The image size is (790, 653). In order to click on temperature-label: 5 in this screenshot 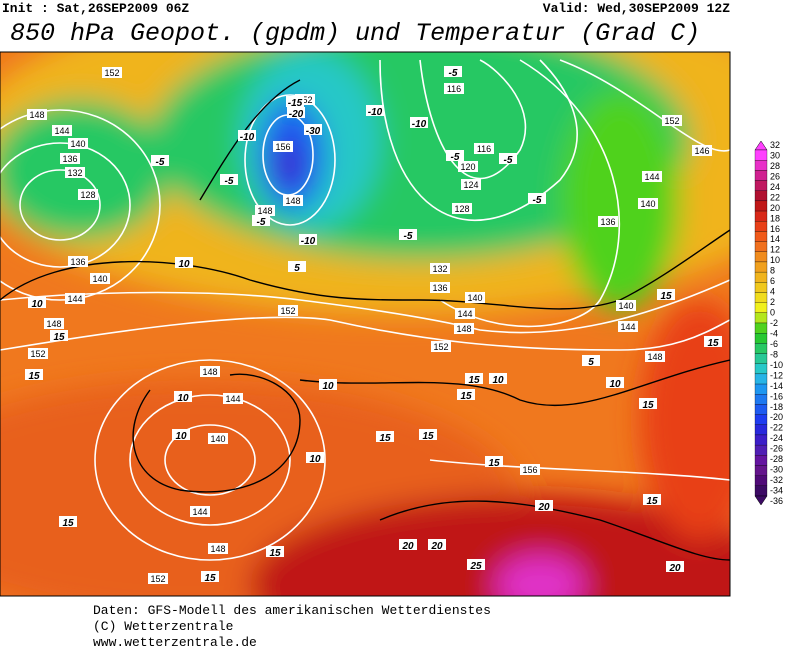, I will do `click(297, 268)`.